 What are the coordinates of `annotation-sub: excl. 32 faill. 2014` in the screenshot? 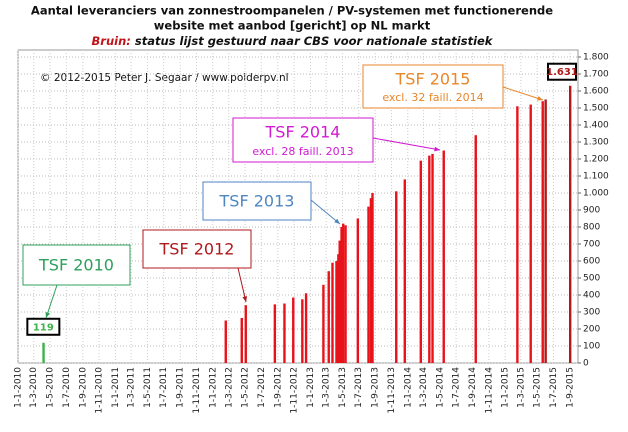 It's located at (432, 97).